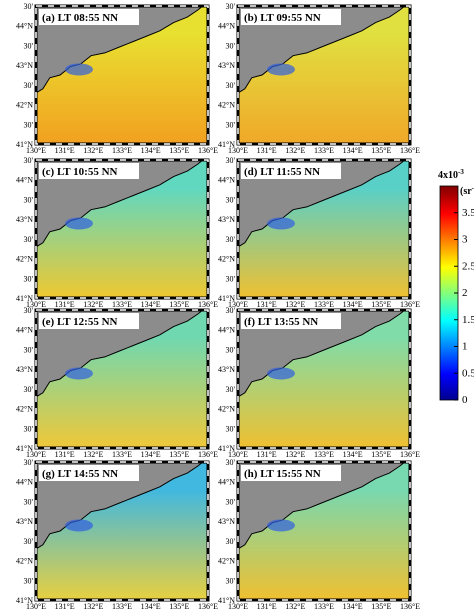 The width and height of the screenshot is (474, 609). I want to click on panel-label: (b) LT 09:55 NN, so click(282, 18).